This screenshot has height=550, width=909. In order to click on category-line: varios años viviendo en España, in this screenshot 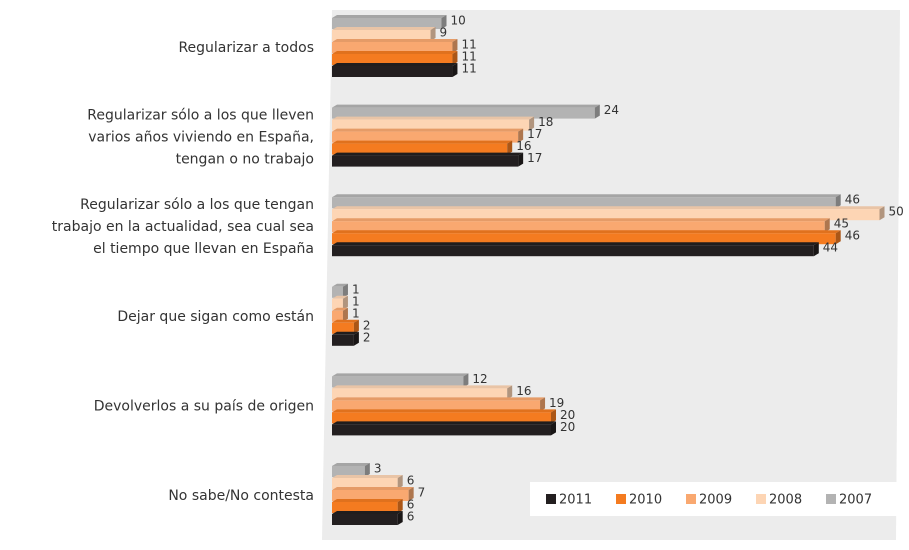, I will do `click(201, 138)`.